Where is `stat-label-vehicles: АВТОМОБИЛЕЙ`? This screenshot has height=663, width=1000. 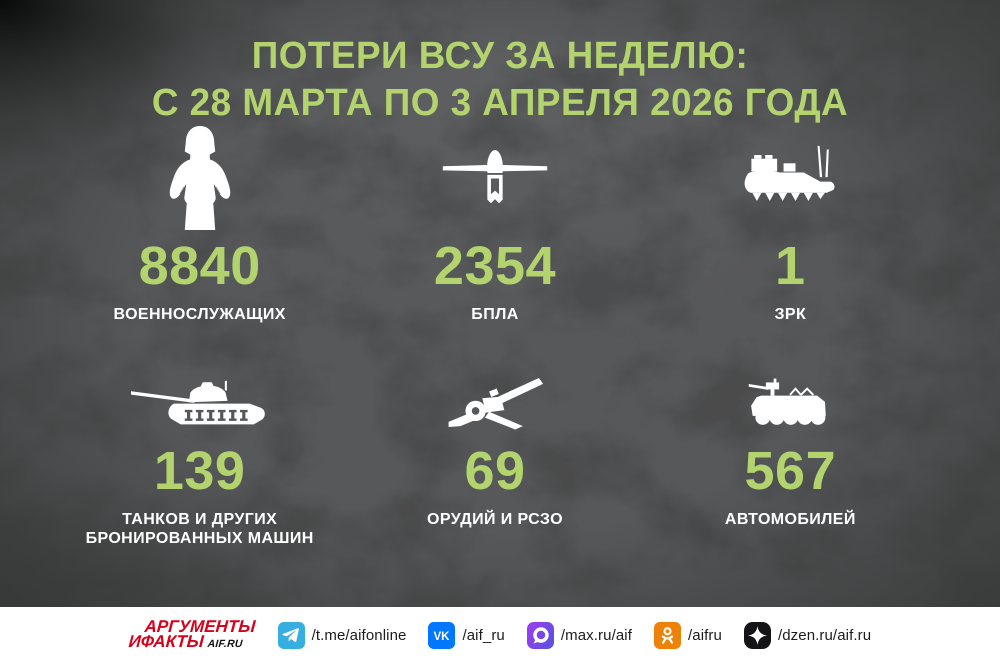 stat-label-vehicles: АВТОМОБИЛЕЙ is located at coordinates (790, 519).